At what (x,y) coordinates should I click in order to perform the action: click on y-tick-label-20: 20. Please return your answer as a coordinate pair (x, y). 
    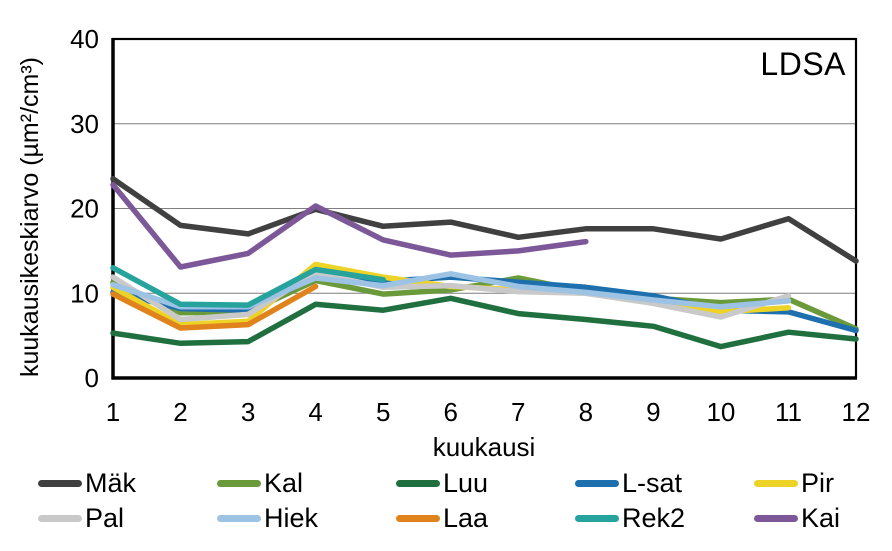
    Looking at the image, I should click on (84, 209).